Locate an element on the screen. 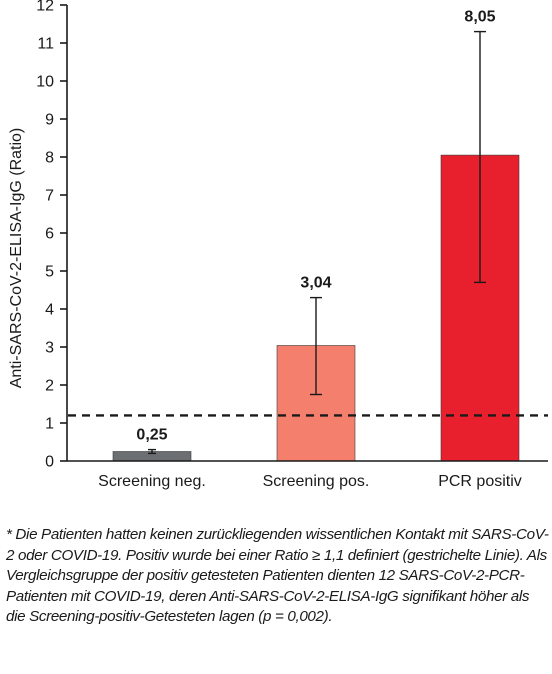 This screenshot has width=552, height=674. value-label: 3,04 is located at coordinates (315, 283).